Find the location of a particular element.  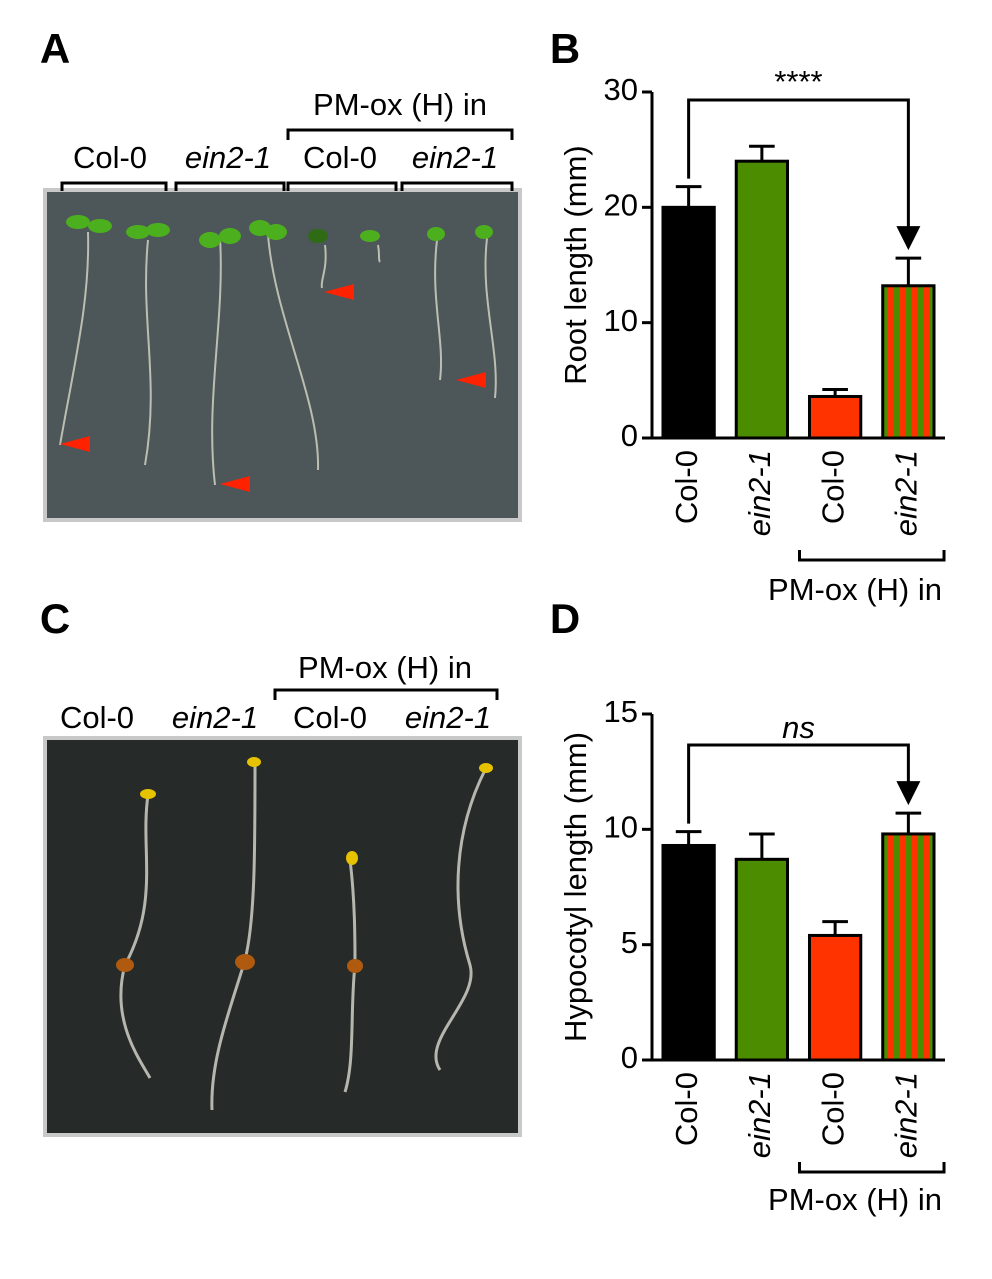

panel-label: D is located at coordinates (565, 618).